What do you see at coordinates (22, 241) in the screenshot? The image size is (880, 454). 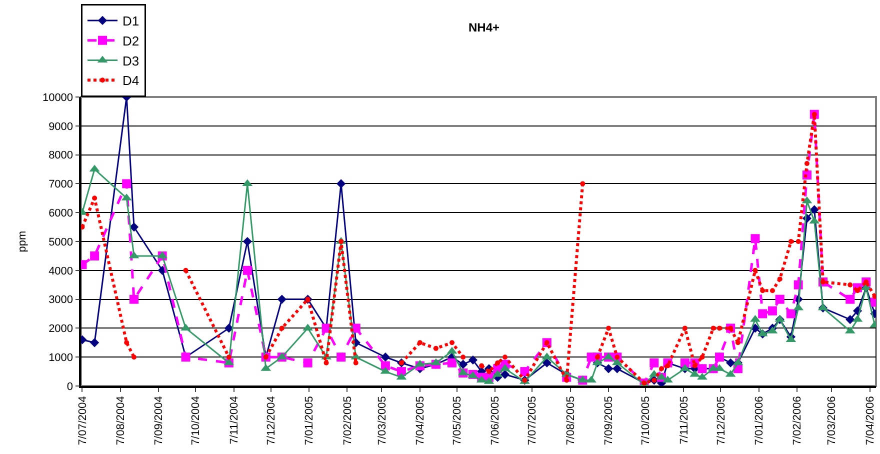 I see `y-axis-title: ppm` at bounding box center [22, 241].